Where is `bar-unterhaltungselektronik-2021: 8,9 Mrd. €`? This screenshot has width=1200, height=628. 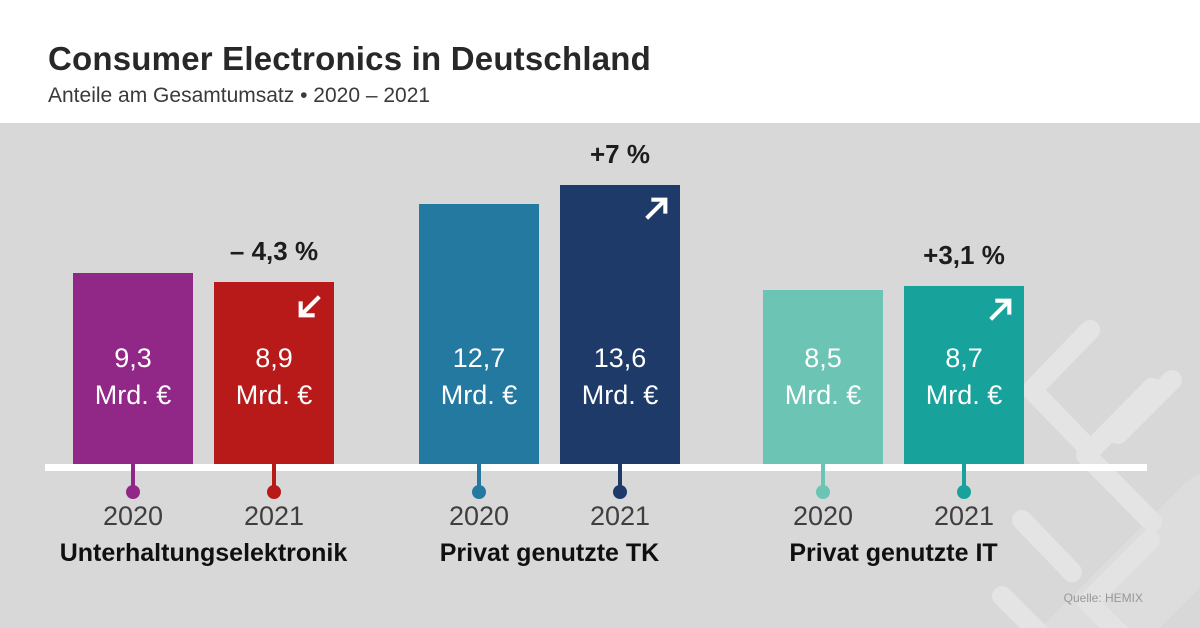 bar-unterhaltungselektronik-2021: 8,9 Mrd. € is located at coordinates (274, 373).